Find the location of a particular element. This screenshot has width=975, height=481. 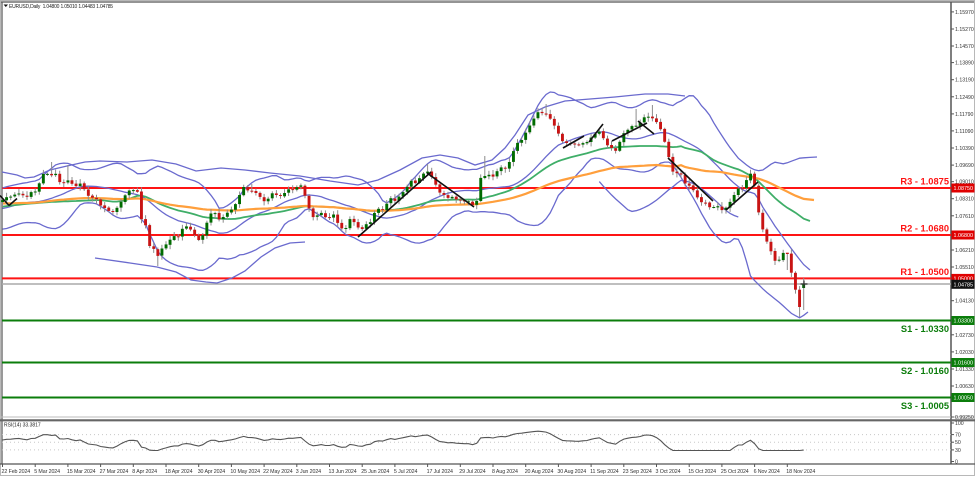

svg-text: 100 is located at coordinates (959, 424).